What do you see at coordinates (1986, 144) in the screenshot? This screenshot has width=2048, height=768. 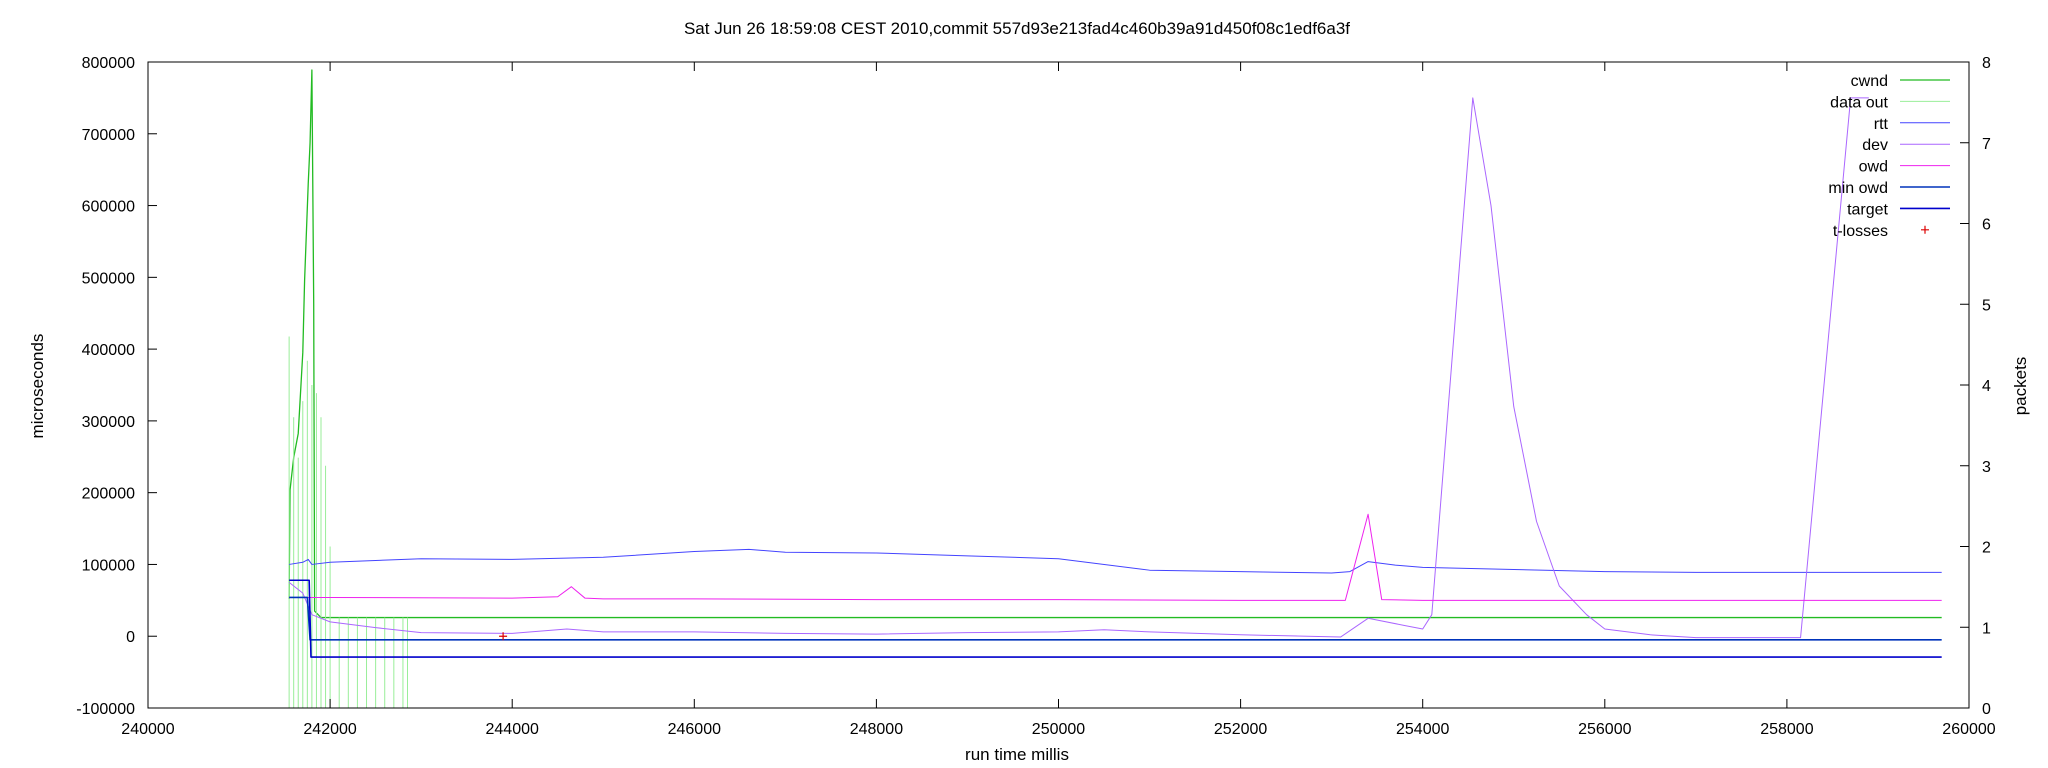 I see `y2-tick-label: 7` at bounding box center [1986, 144].